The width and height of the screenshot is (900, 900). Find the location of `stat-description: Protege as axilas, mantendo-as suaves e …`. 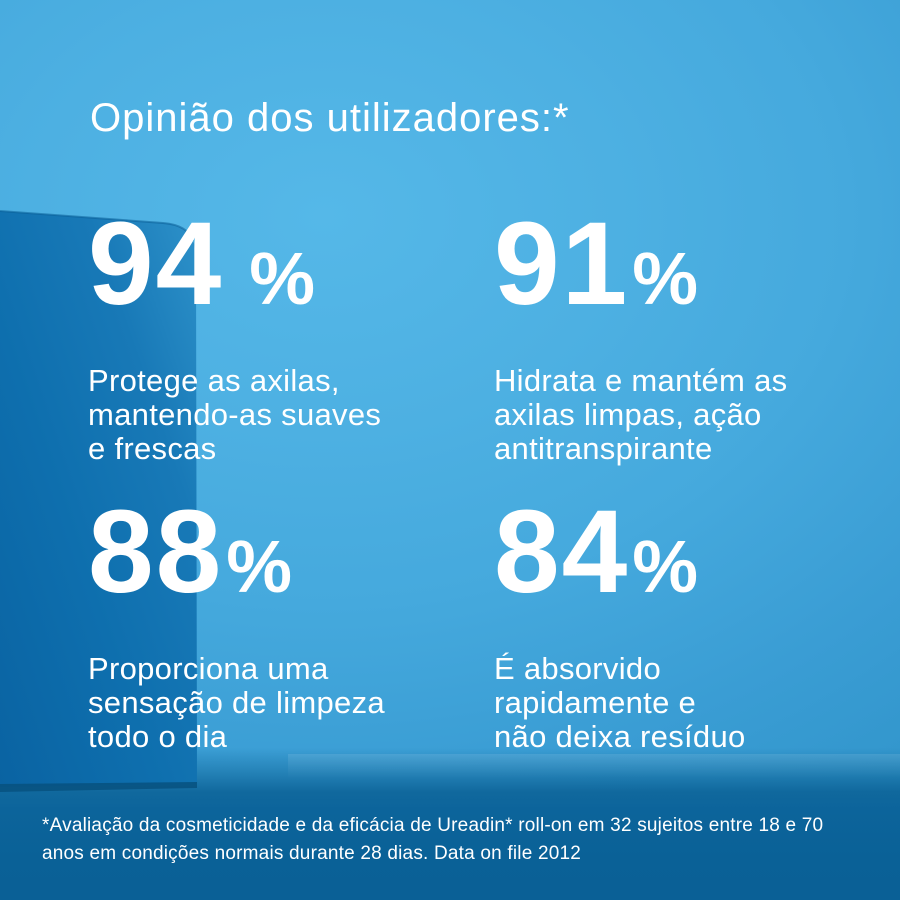

stat-description: Protege as axilas, mantendo-as suaves e … is located at coordinates (234, 415).